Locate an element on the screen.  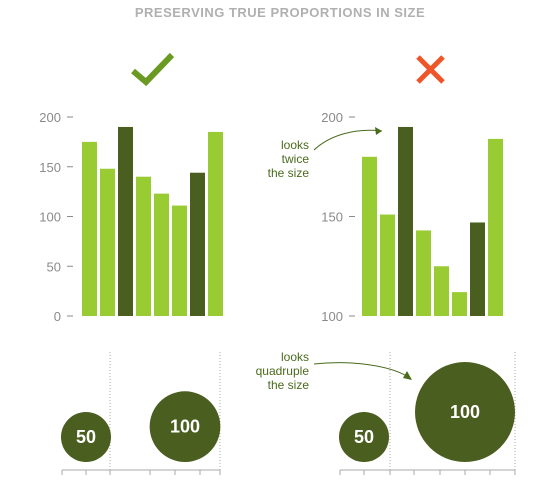
annotation-text: quadruple is located at coordinates (283, 371).